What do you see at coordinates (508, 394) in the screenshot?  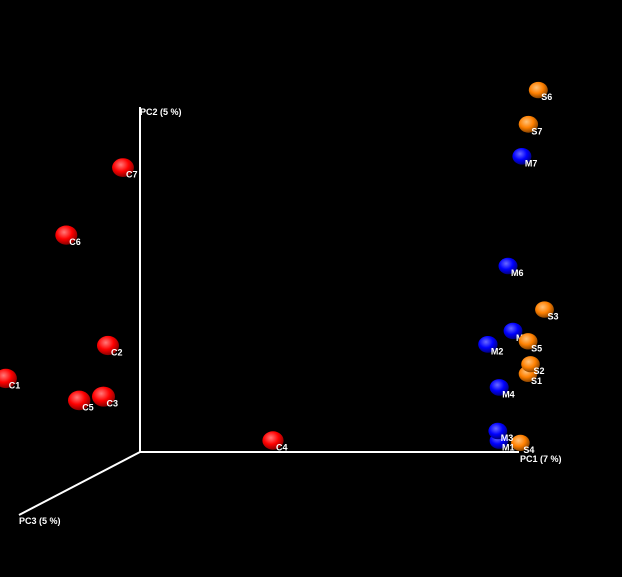 I see `point-label-m4: M4` at bounding box center [508, 394].